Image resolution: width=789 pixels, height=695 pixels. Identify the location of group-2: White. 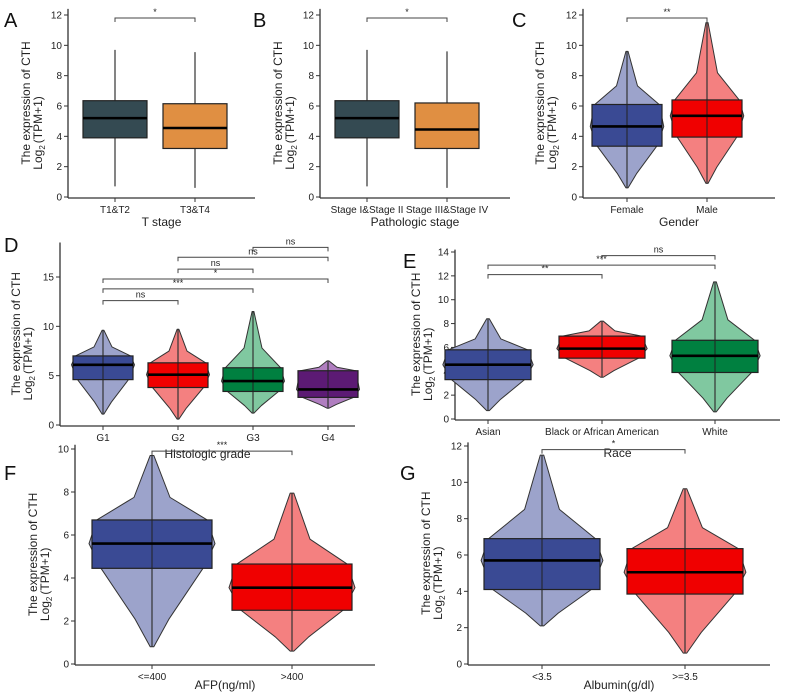
(715, 359).